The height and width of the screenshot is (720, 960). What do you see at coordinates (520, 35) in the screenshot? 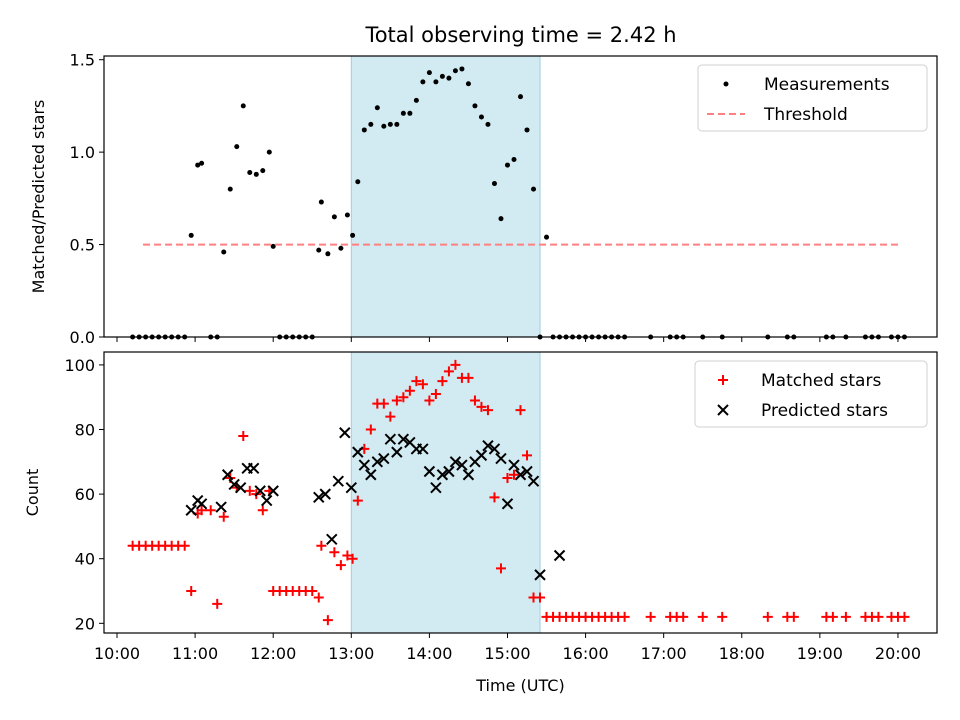
I see `chart-title: Total observing time = 2.42 h` at bounding box center [520, 35].